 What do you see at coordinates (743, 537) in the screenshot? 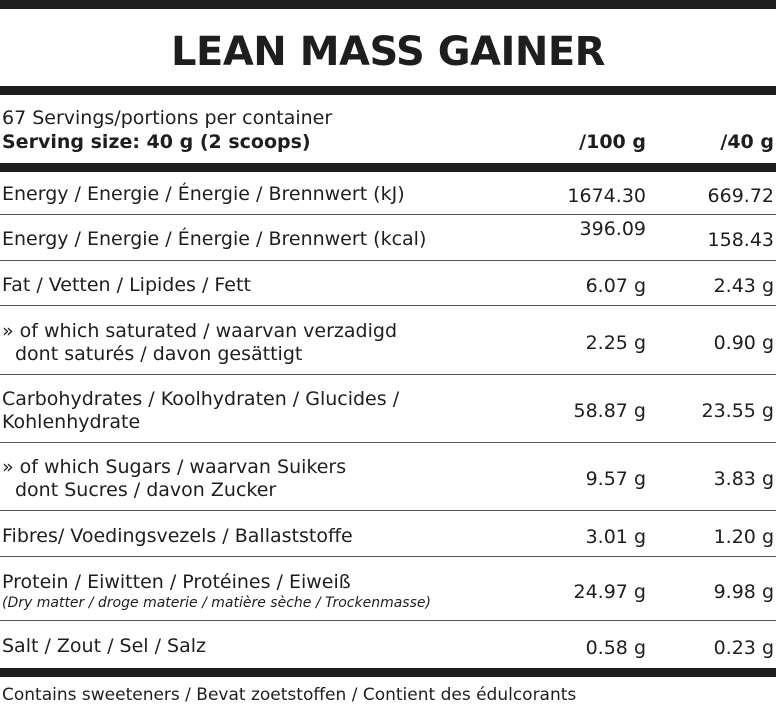
I see `row-value-fibres-40g: 1.20 g` at bounding box center [743, 537].